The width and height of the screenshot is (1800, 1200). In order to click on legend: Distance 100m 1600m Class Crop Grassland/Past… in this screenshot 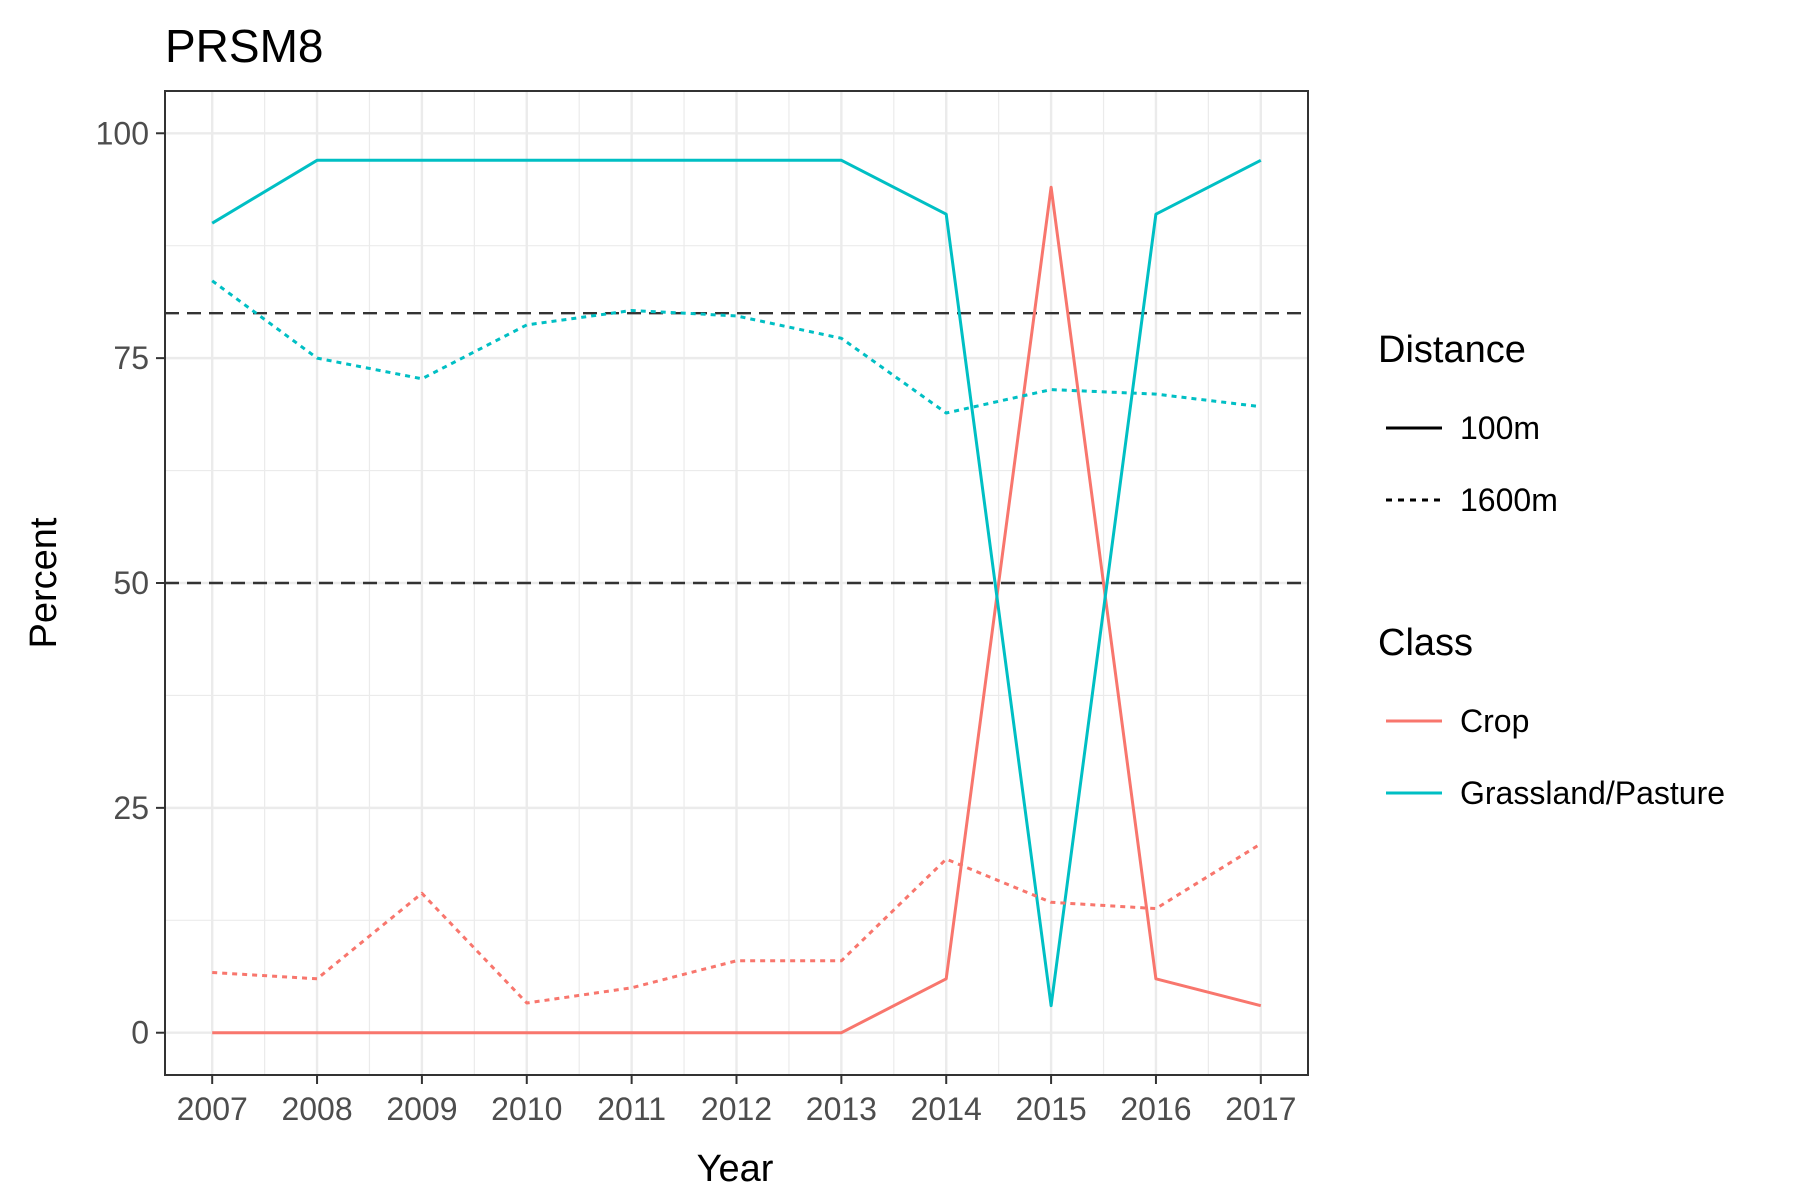, I will do `click(1551, 570)`.